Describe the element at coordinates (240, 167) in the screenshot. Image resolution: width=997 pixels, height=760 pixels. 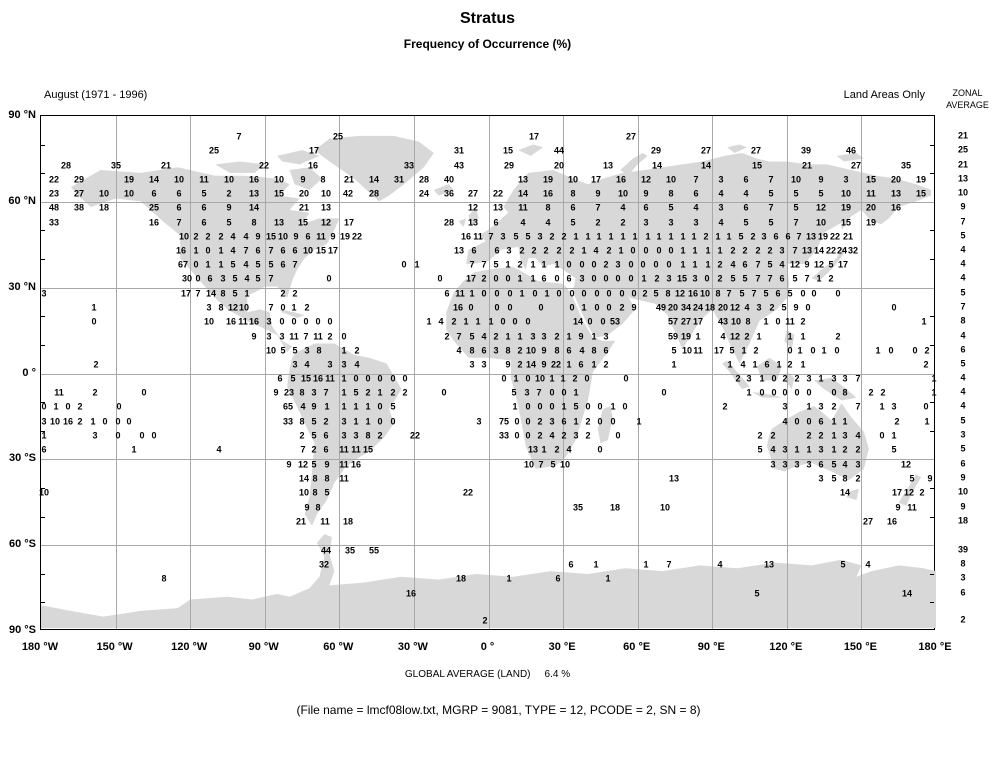
I see `landmass-arctic-islands` at that location.